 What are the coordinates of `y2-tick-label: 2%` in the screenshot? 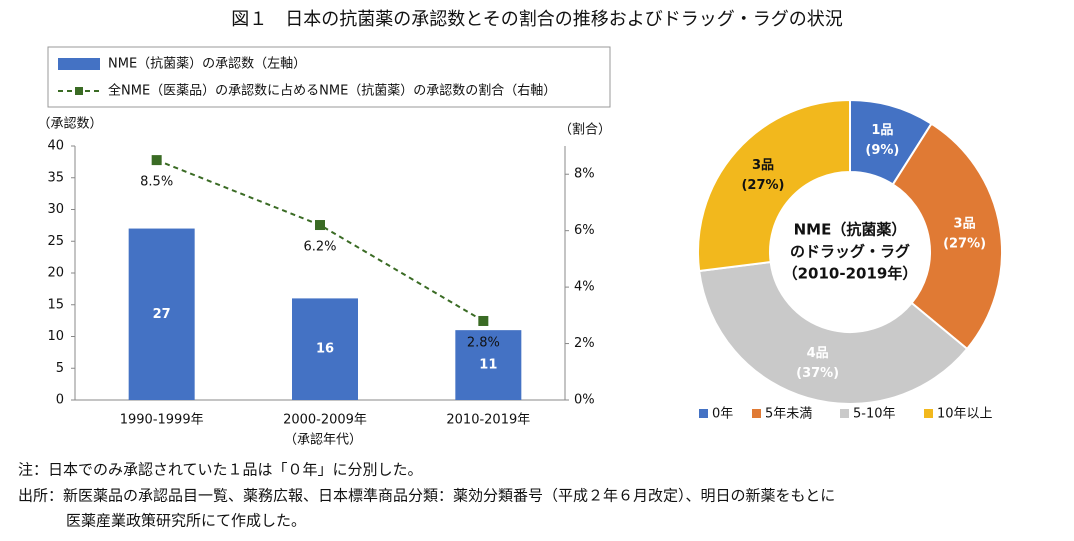 It's located at (584, 343).